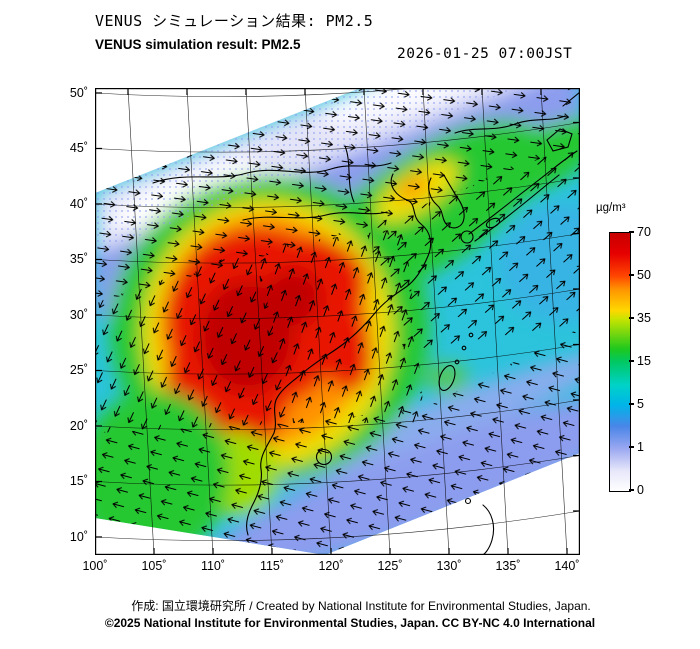 The height and width of the screenshot is (649, 700). Describe the element at coordinates (95, 566) in the screenshot. I see `lon-tick-label: 100˚` at that location.